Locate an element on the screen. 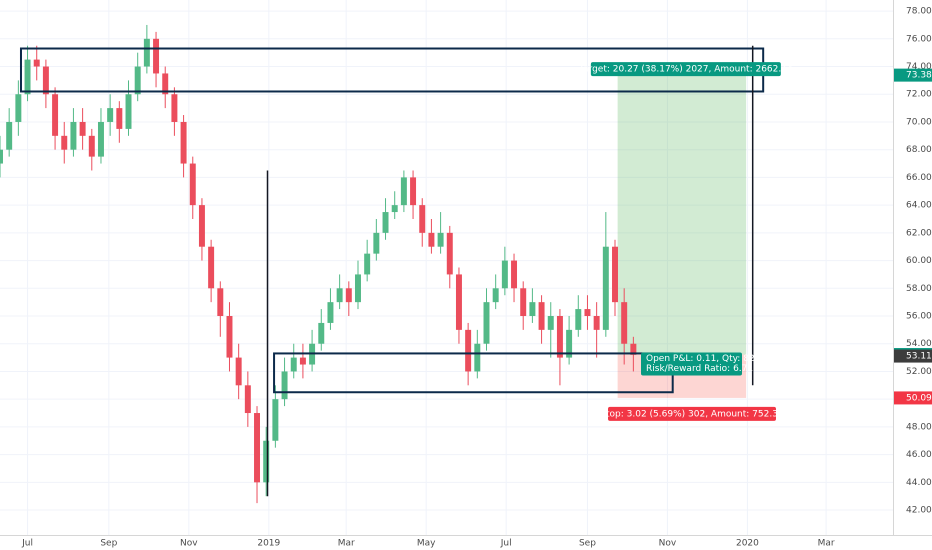 The image size is (932, 550). y-tick-label: 68.00 is located at coordinates (919, 150).